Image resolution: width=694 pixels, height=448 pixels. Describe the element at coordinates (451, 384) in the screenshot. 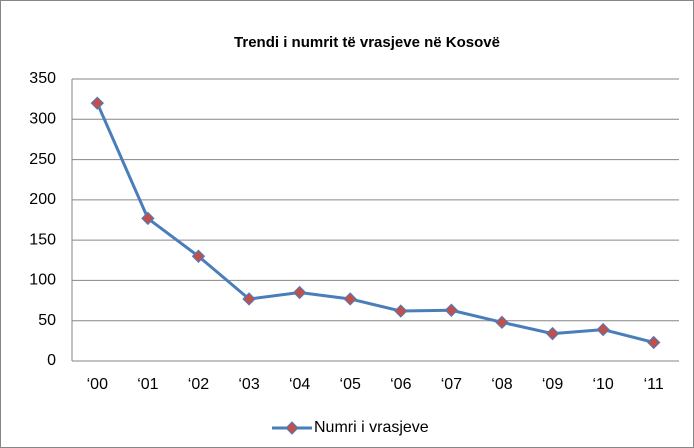

I see `x-tick-label: ‘07` at that location.